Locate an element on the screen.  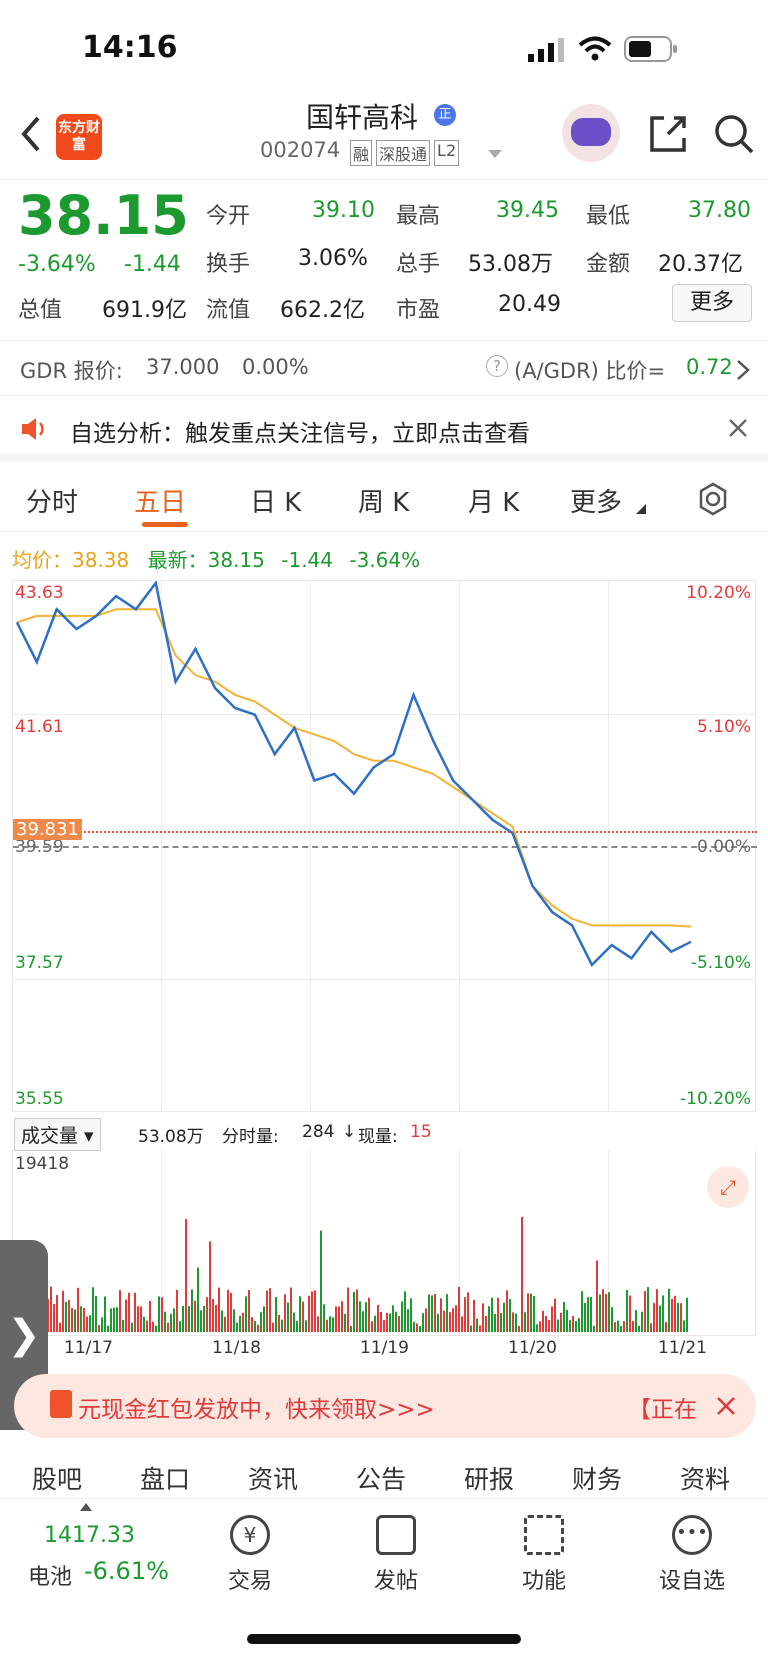
value-turnover: 3.06% is located at coordinates (333, 258).